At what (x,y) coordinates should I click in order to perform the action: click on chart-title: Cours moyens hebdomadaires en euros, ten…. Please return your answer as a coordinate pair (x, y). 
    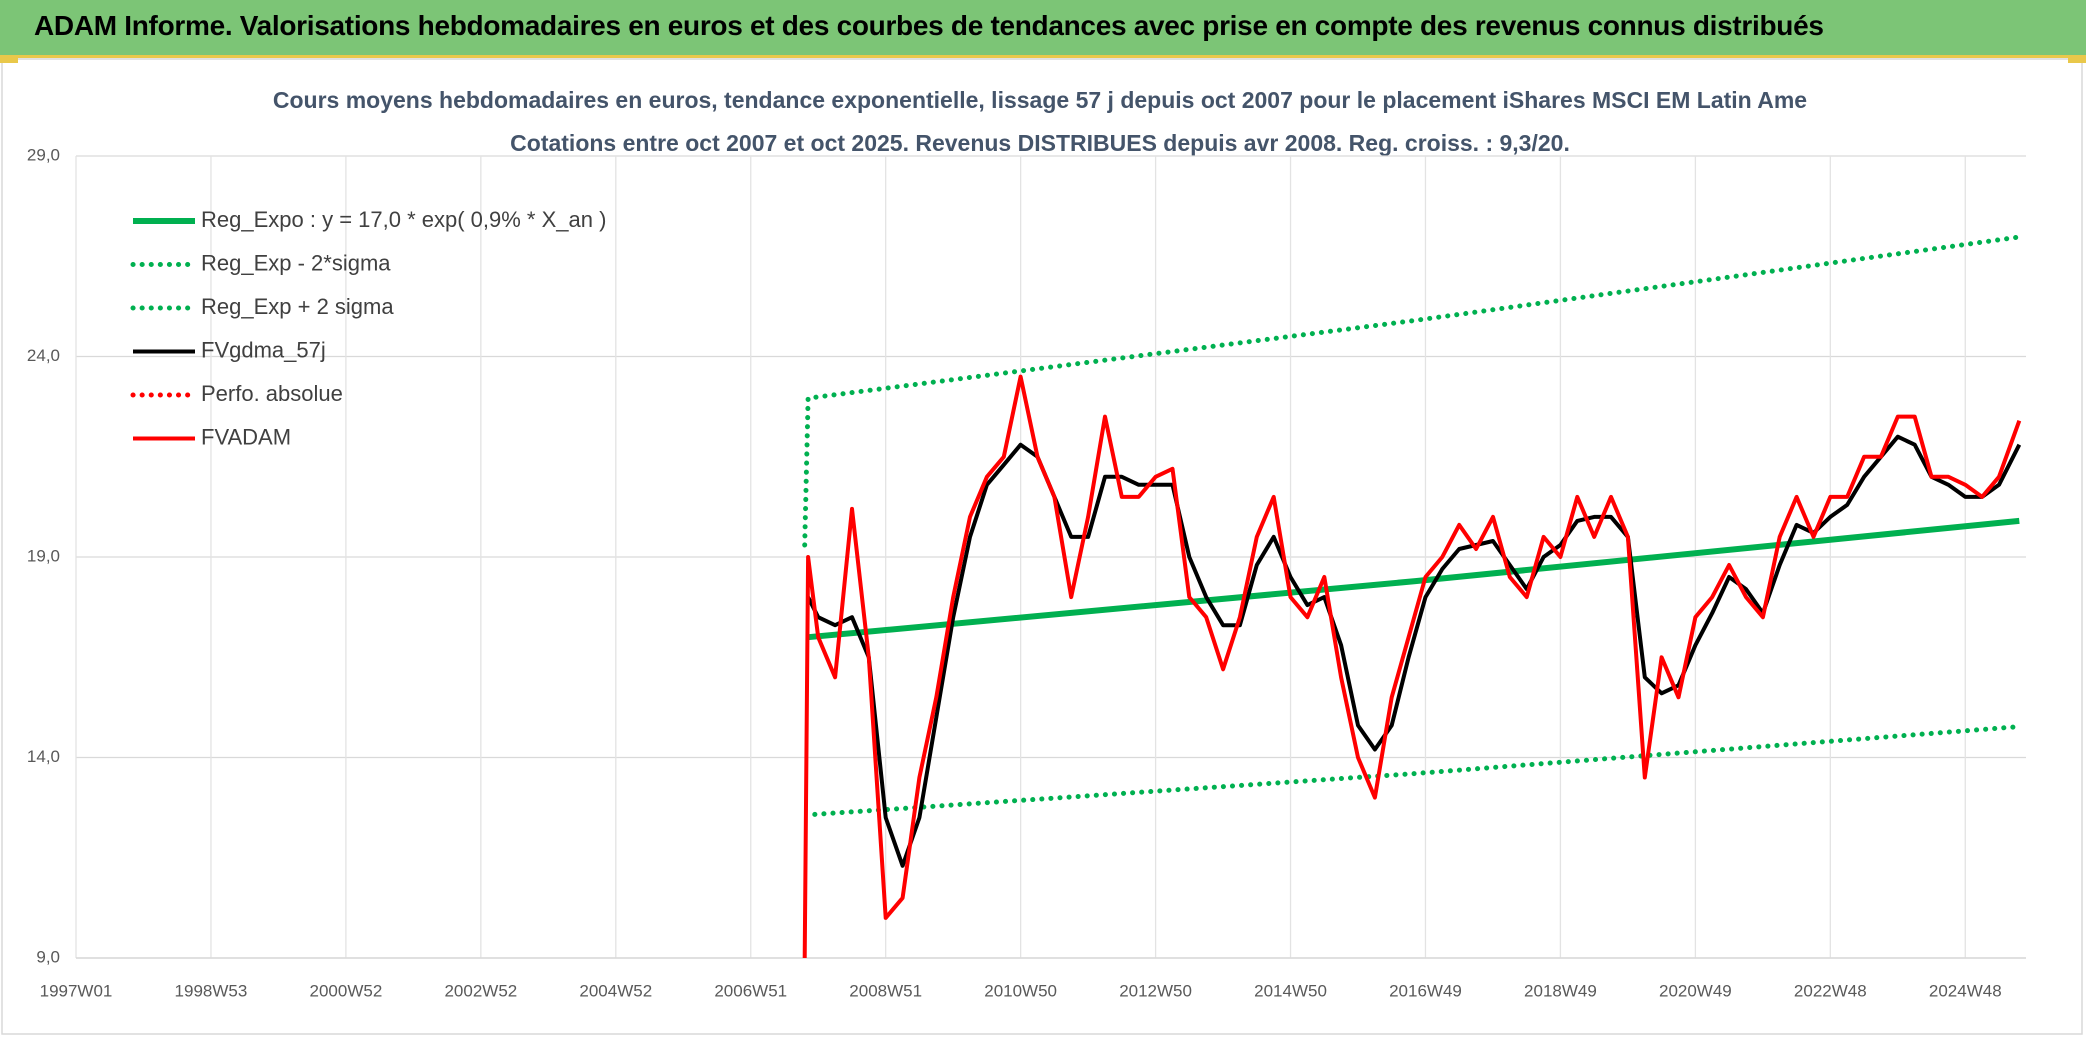
    Looking at the image, I should click on (1040, 100).